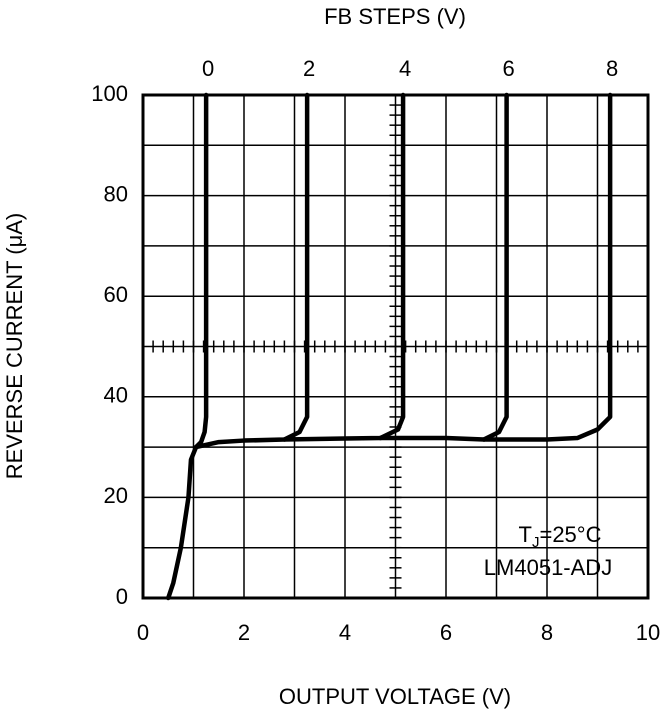 The image size is (662, 716). What do you see at coordinates (116, 193) in the screenshot?
I see `y-tick-label: 80` at bounding box center [116, 193].